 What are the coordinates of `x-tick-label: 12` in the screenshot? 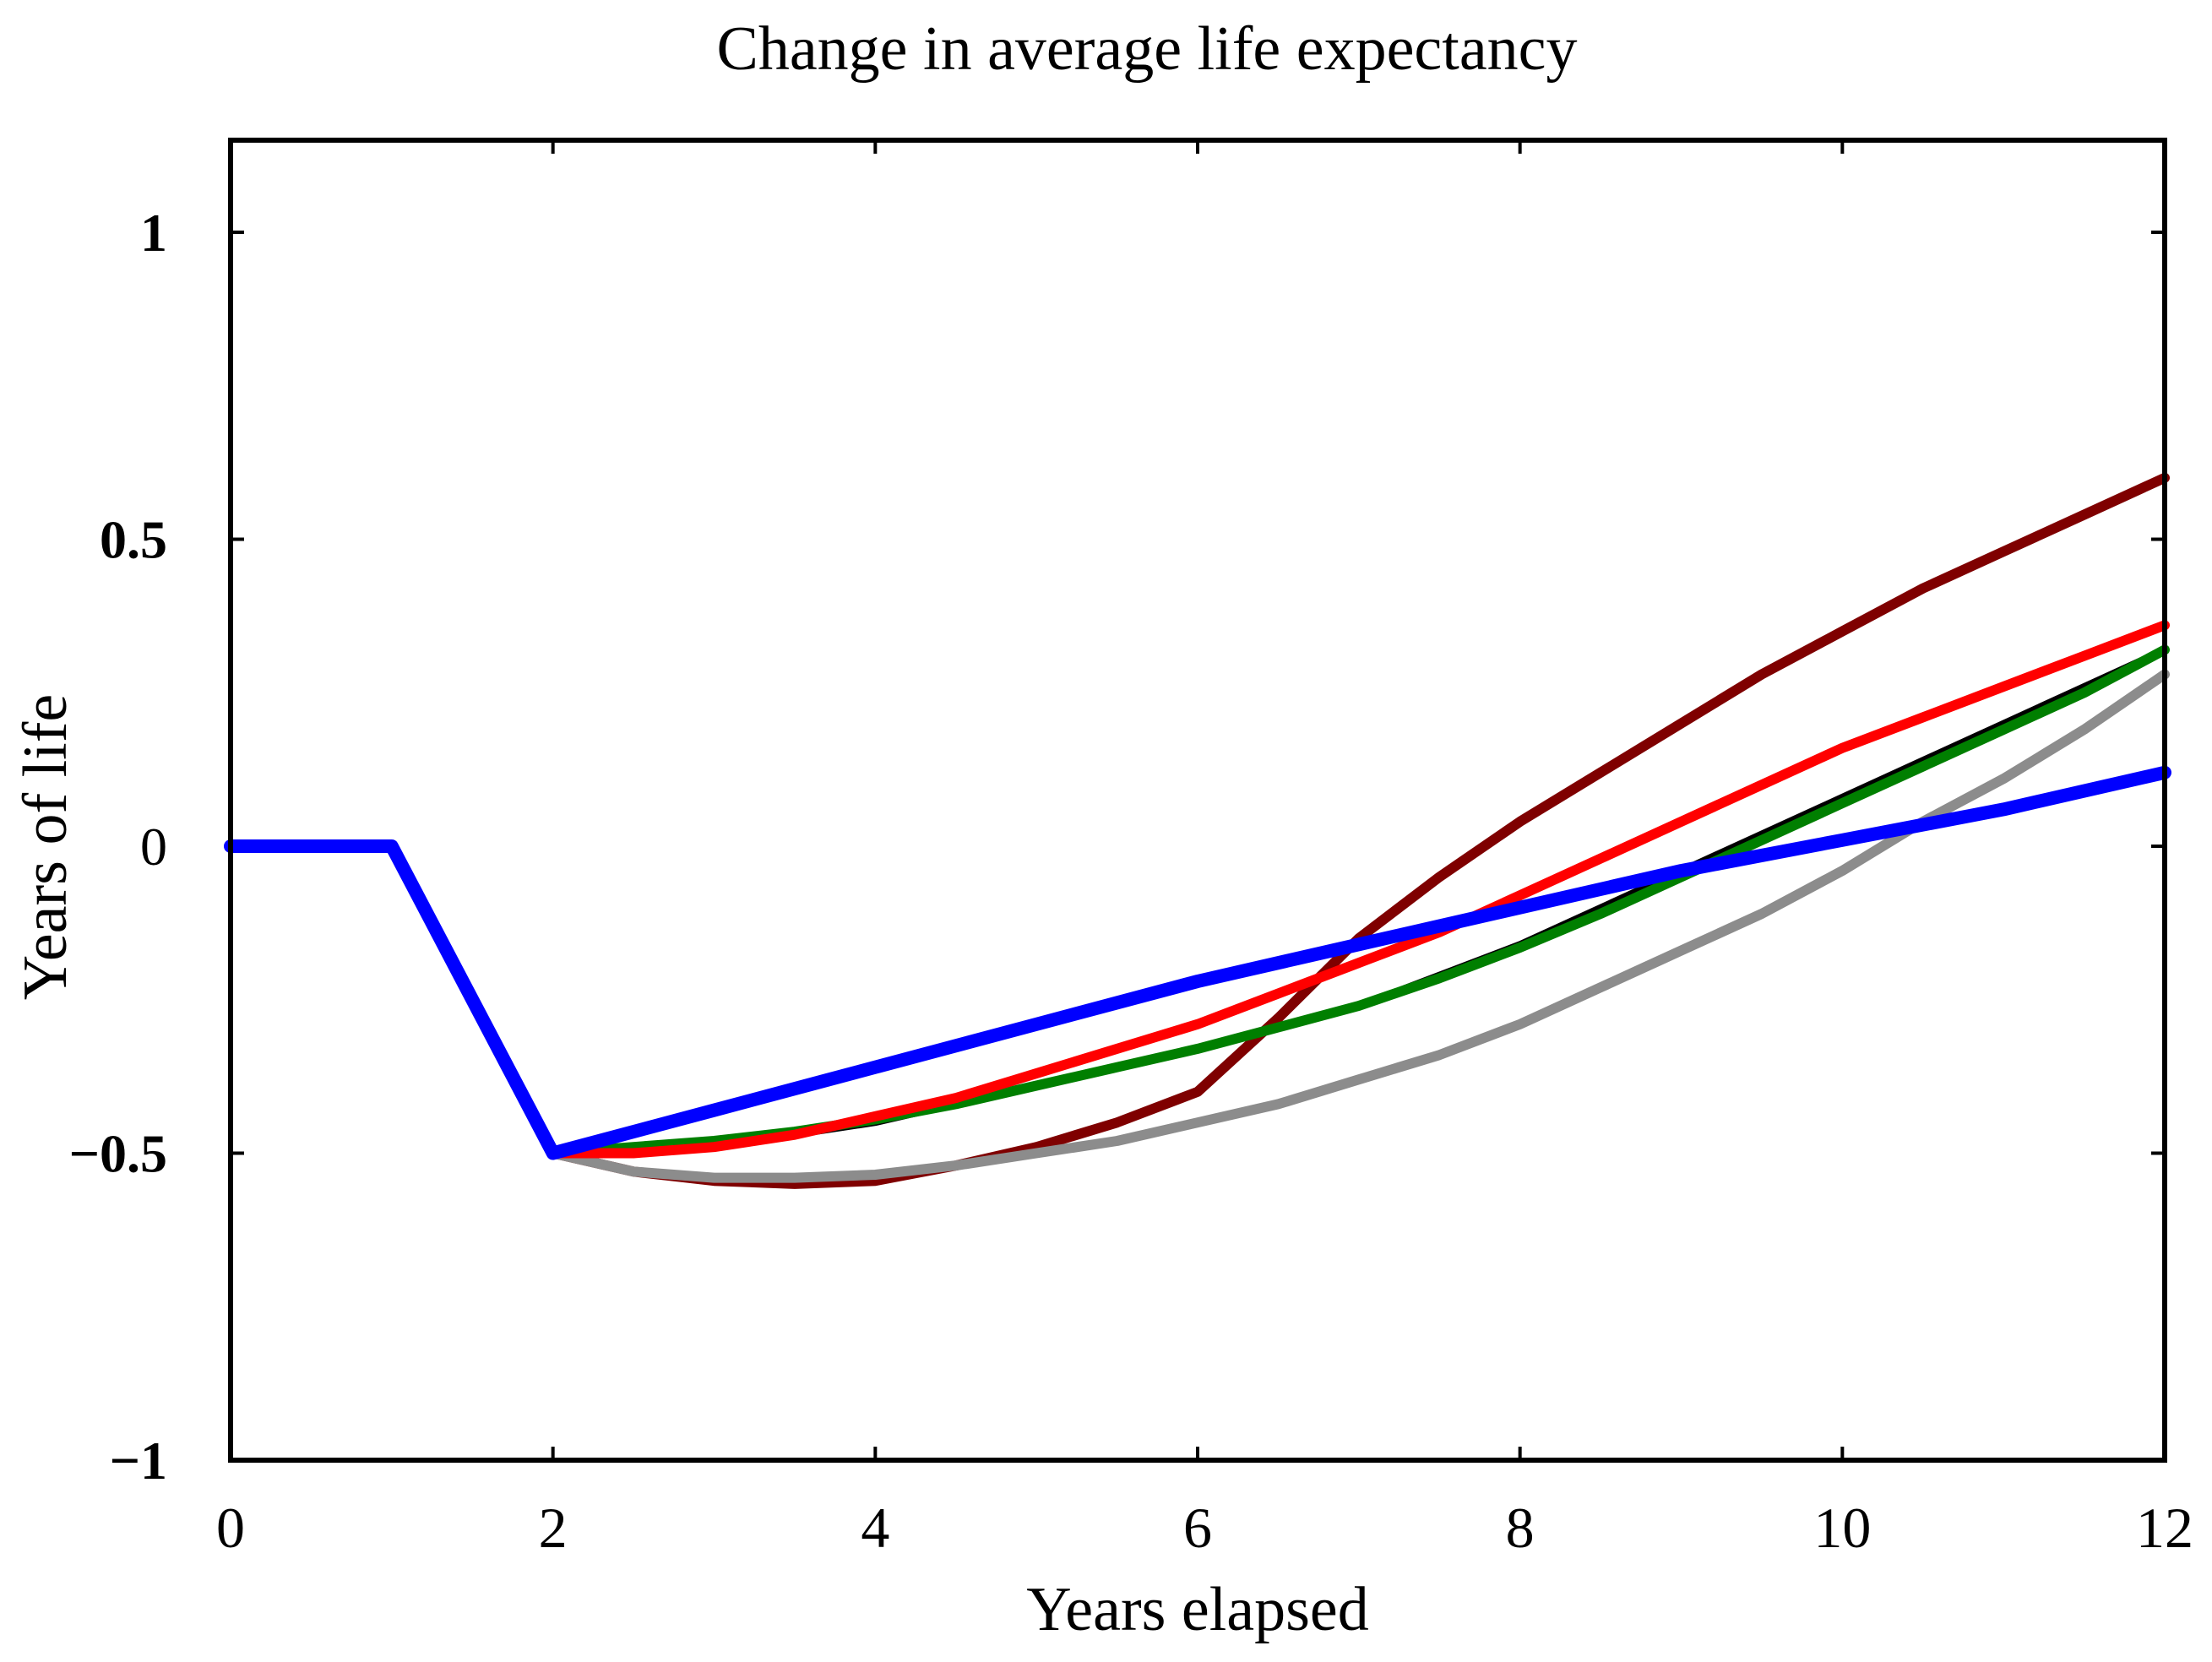 It's located at (2164, 1528).